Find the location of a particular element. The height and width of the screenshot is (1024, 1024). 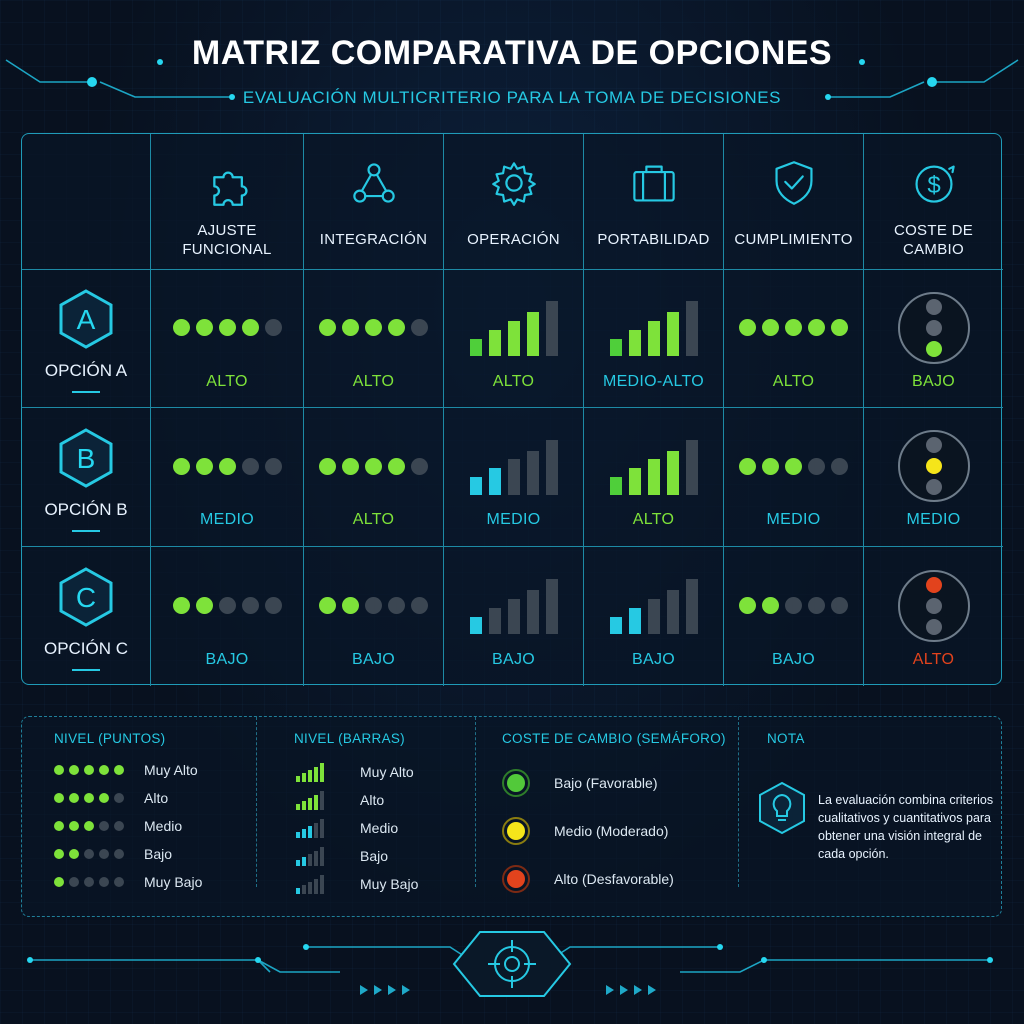

legend-section-title: NIVEL (BARRAS) is located at coordinates (349, 738).